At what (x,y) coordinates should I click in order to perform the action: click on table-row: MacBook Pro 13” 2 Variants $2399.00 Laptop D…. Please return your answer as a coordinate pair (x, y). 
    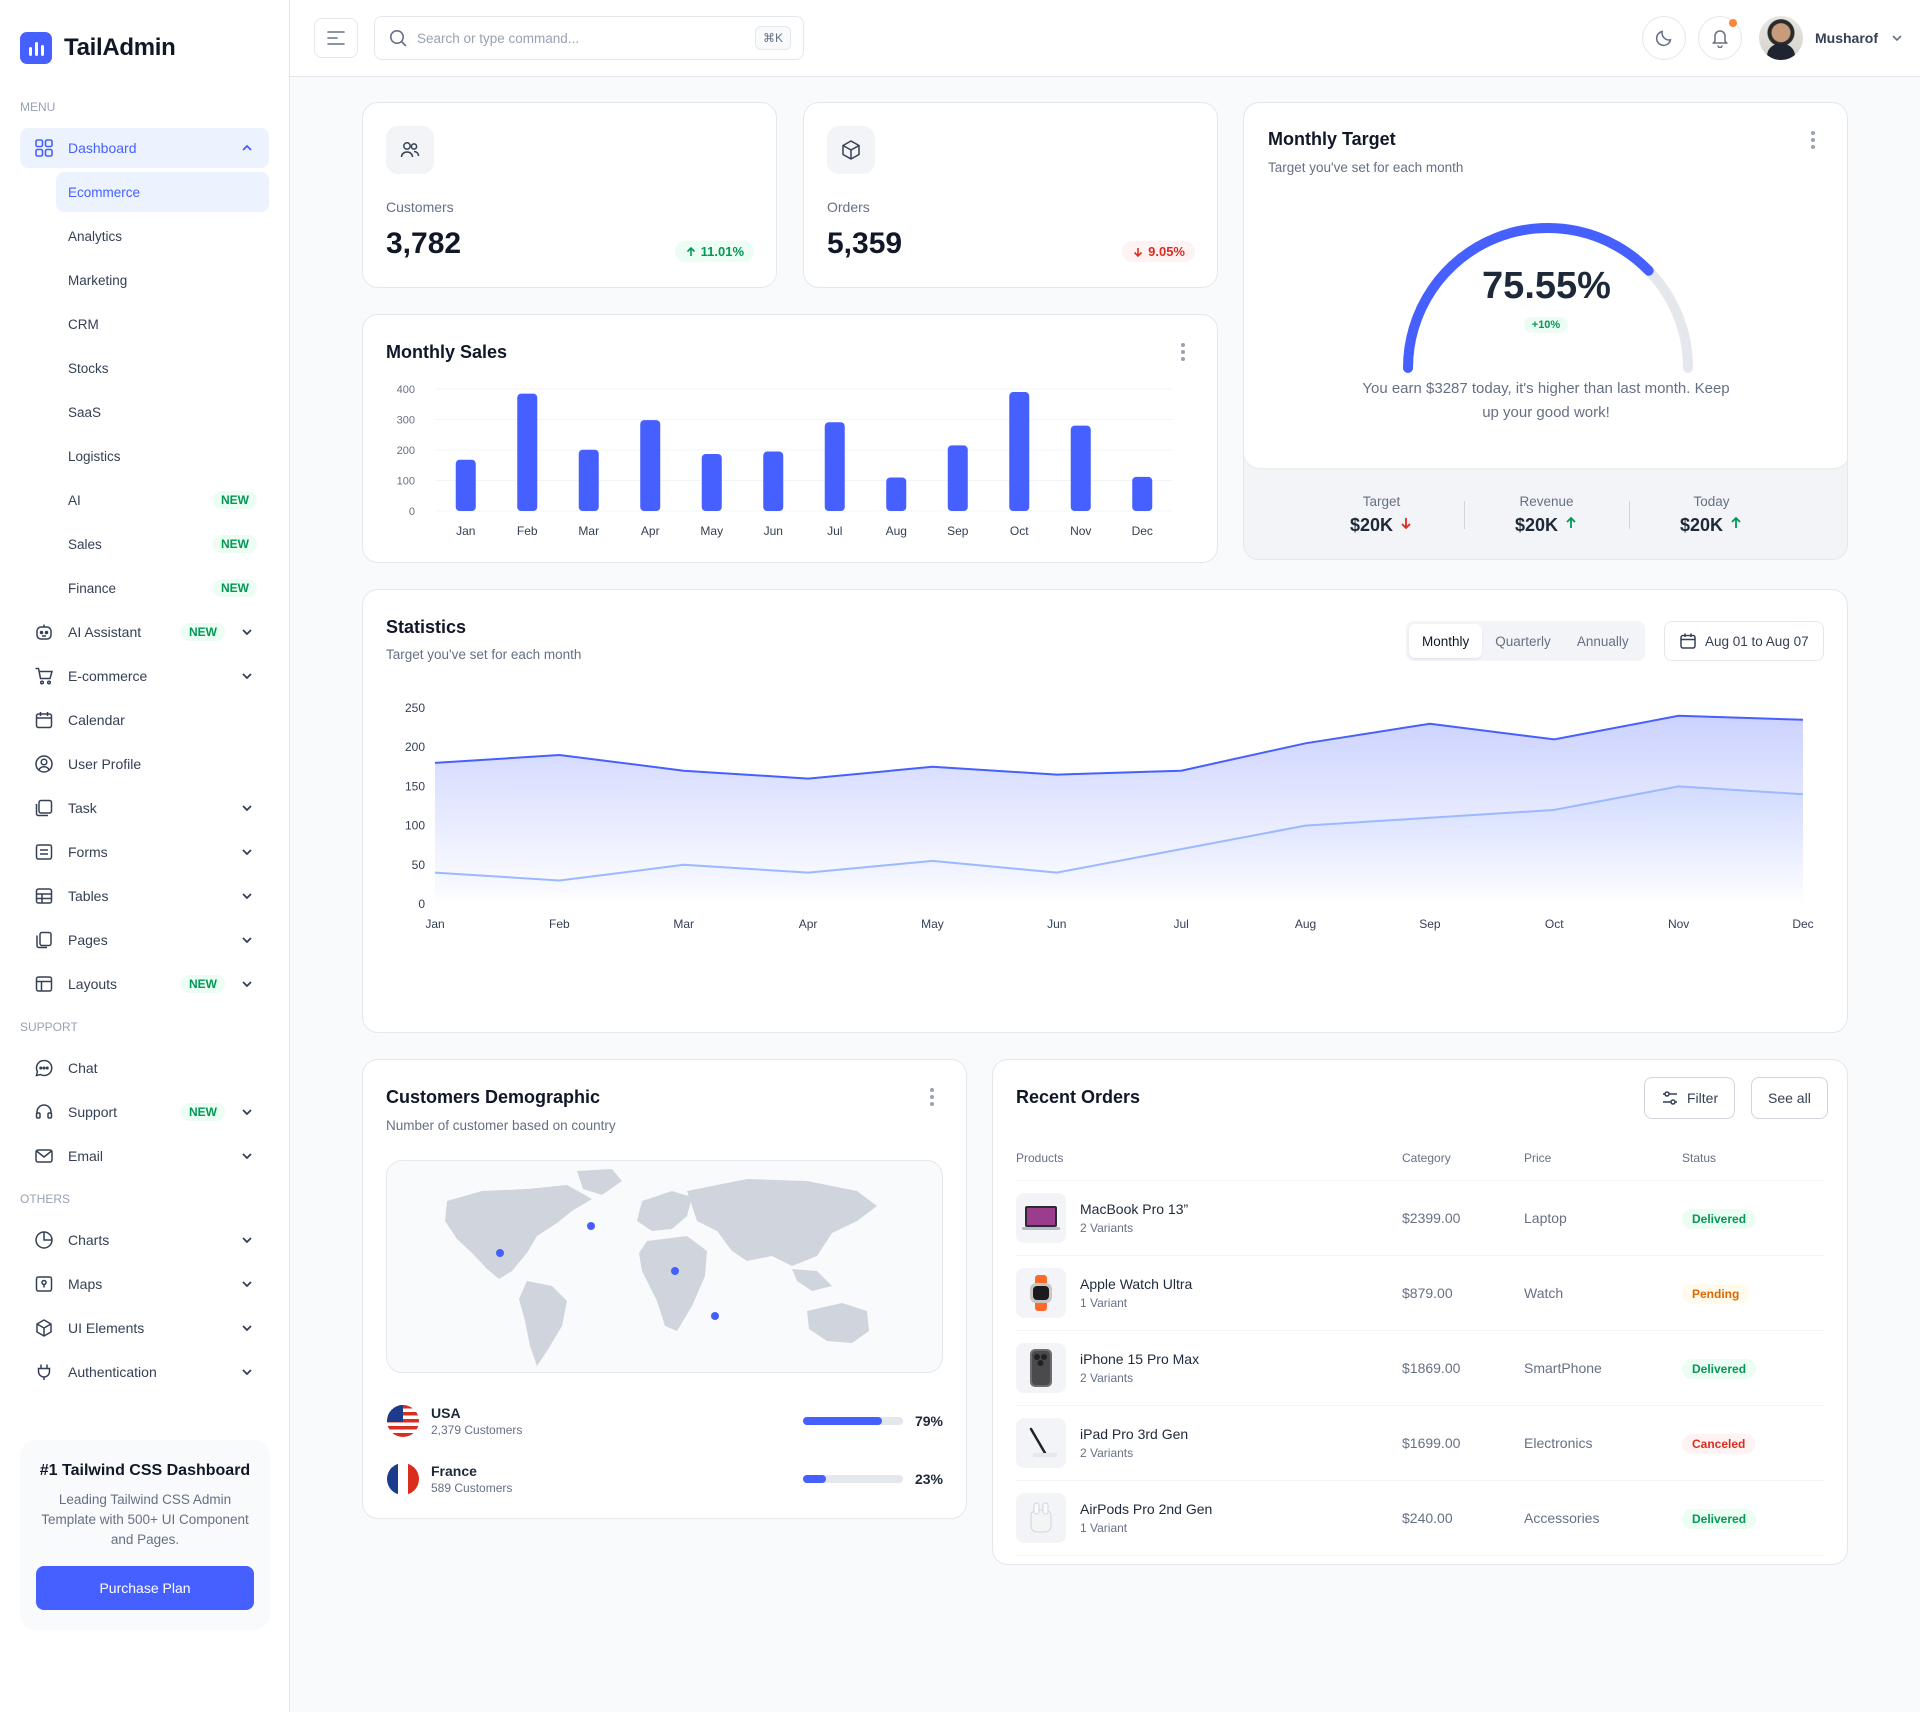
    Looking at the image, I should click on (1420, 1218).